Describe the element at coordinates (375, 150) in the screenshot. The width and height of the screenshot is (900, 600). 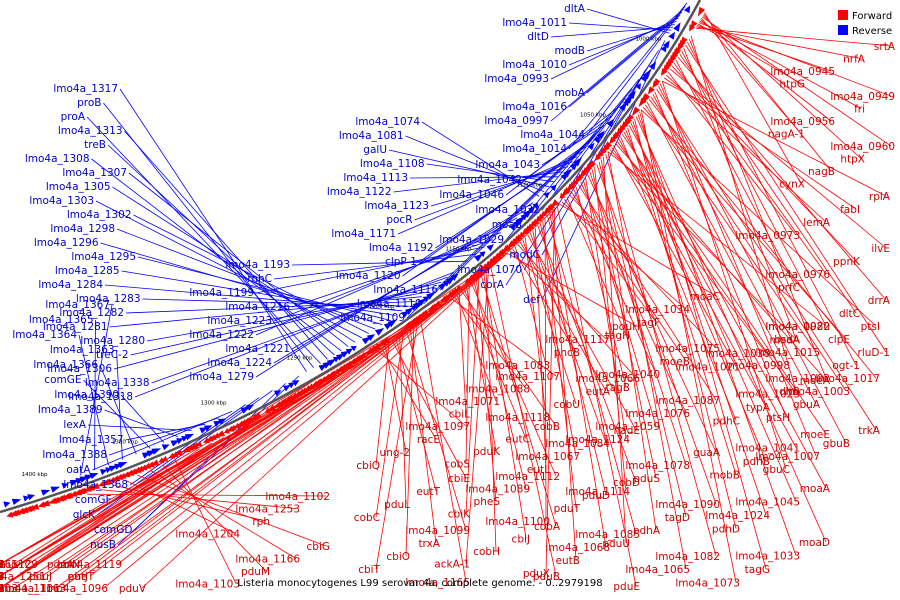
I see `reverse-gene-label: galU` at that location.